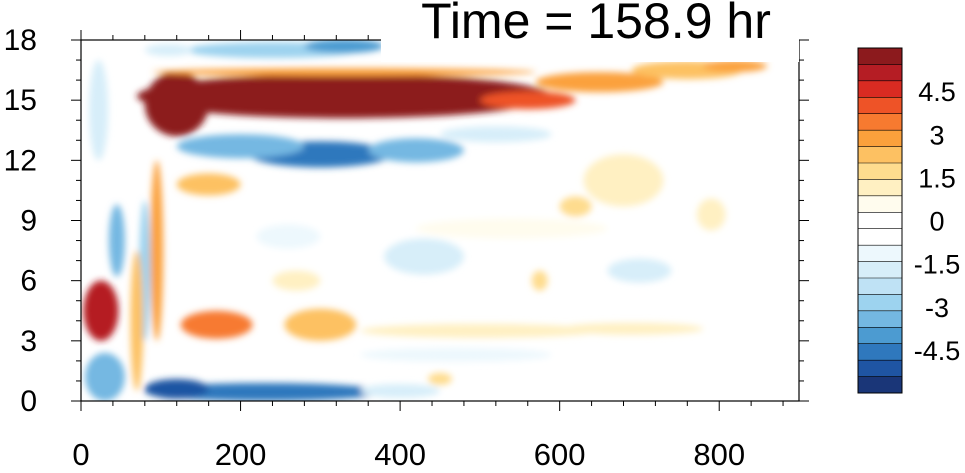 This screenshot has width=965, height=473. What do you see at coordinates (909, 220) in the screenshot?
I see `colorbar: 4.5 3 1.5 0 -1.5 -3 -4.5` at bounding box center [909, 220].